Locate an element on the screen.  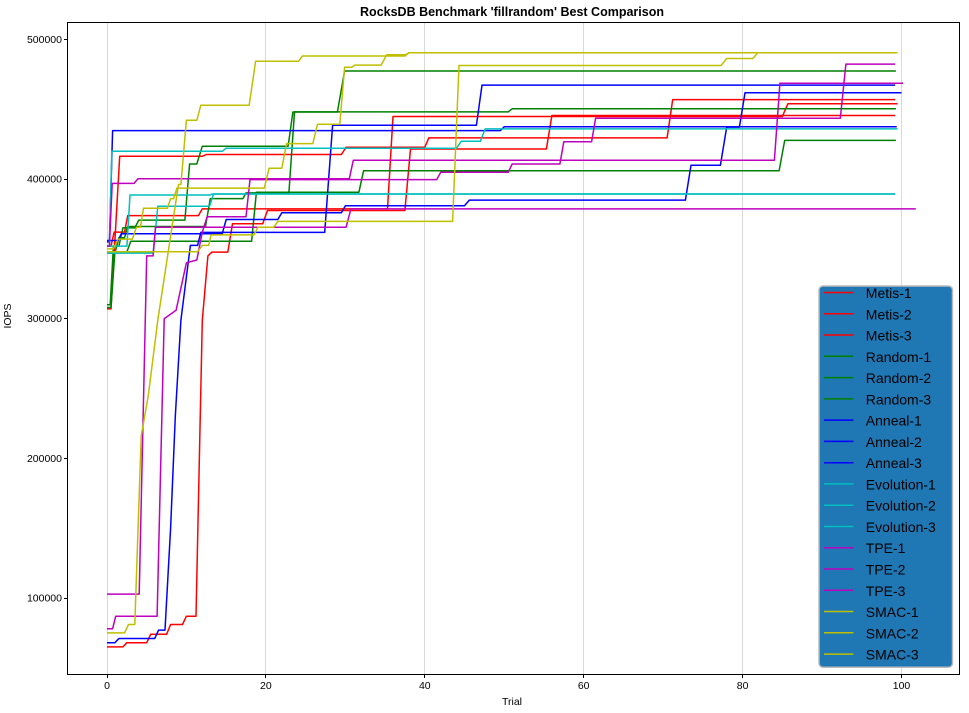
svg-text: Metis-2 is located at coordinates (889, 314).